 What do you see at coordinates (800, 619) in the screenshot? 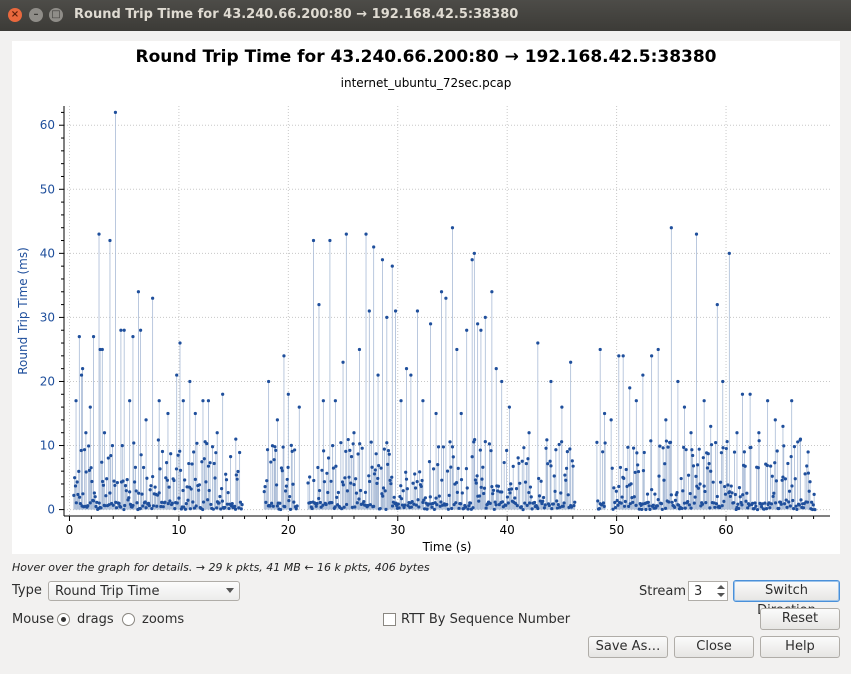
I see `reset-button: Reset` at bounding box center [800, 619].